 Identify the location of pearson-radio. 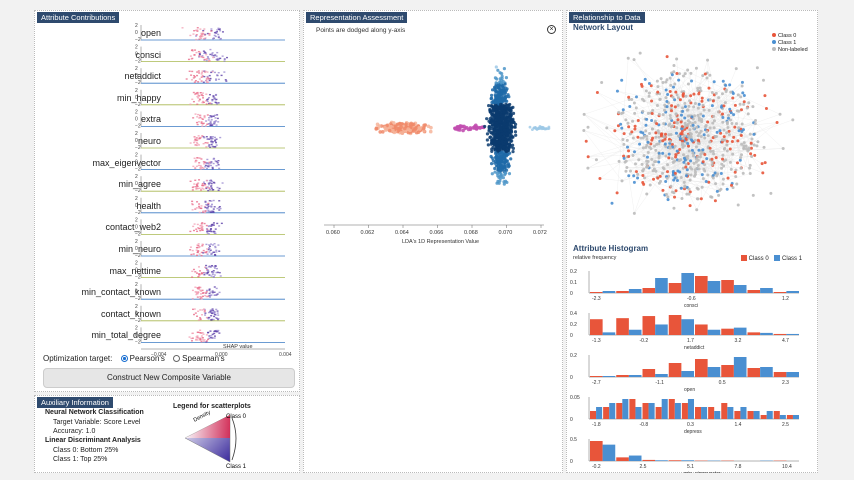
(124, 358).